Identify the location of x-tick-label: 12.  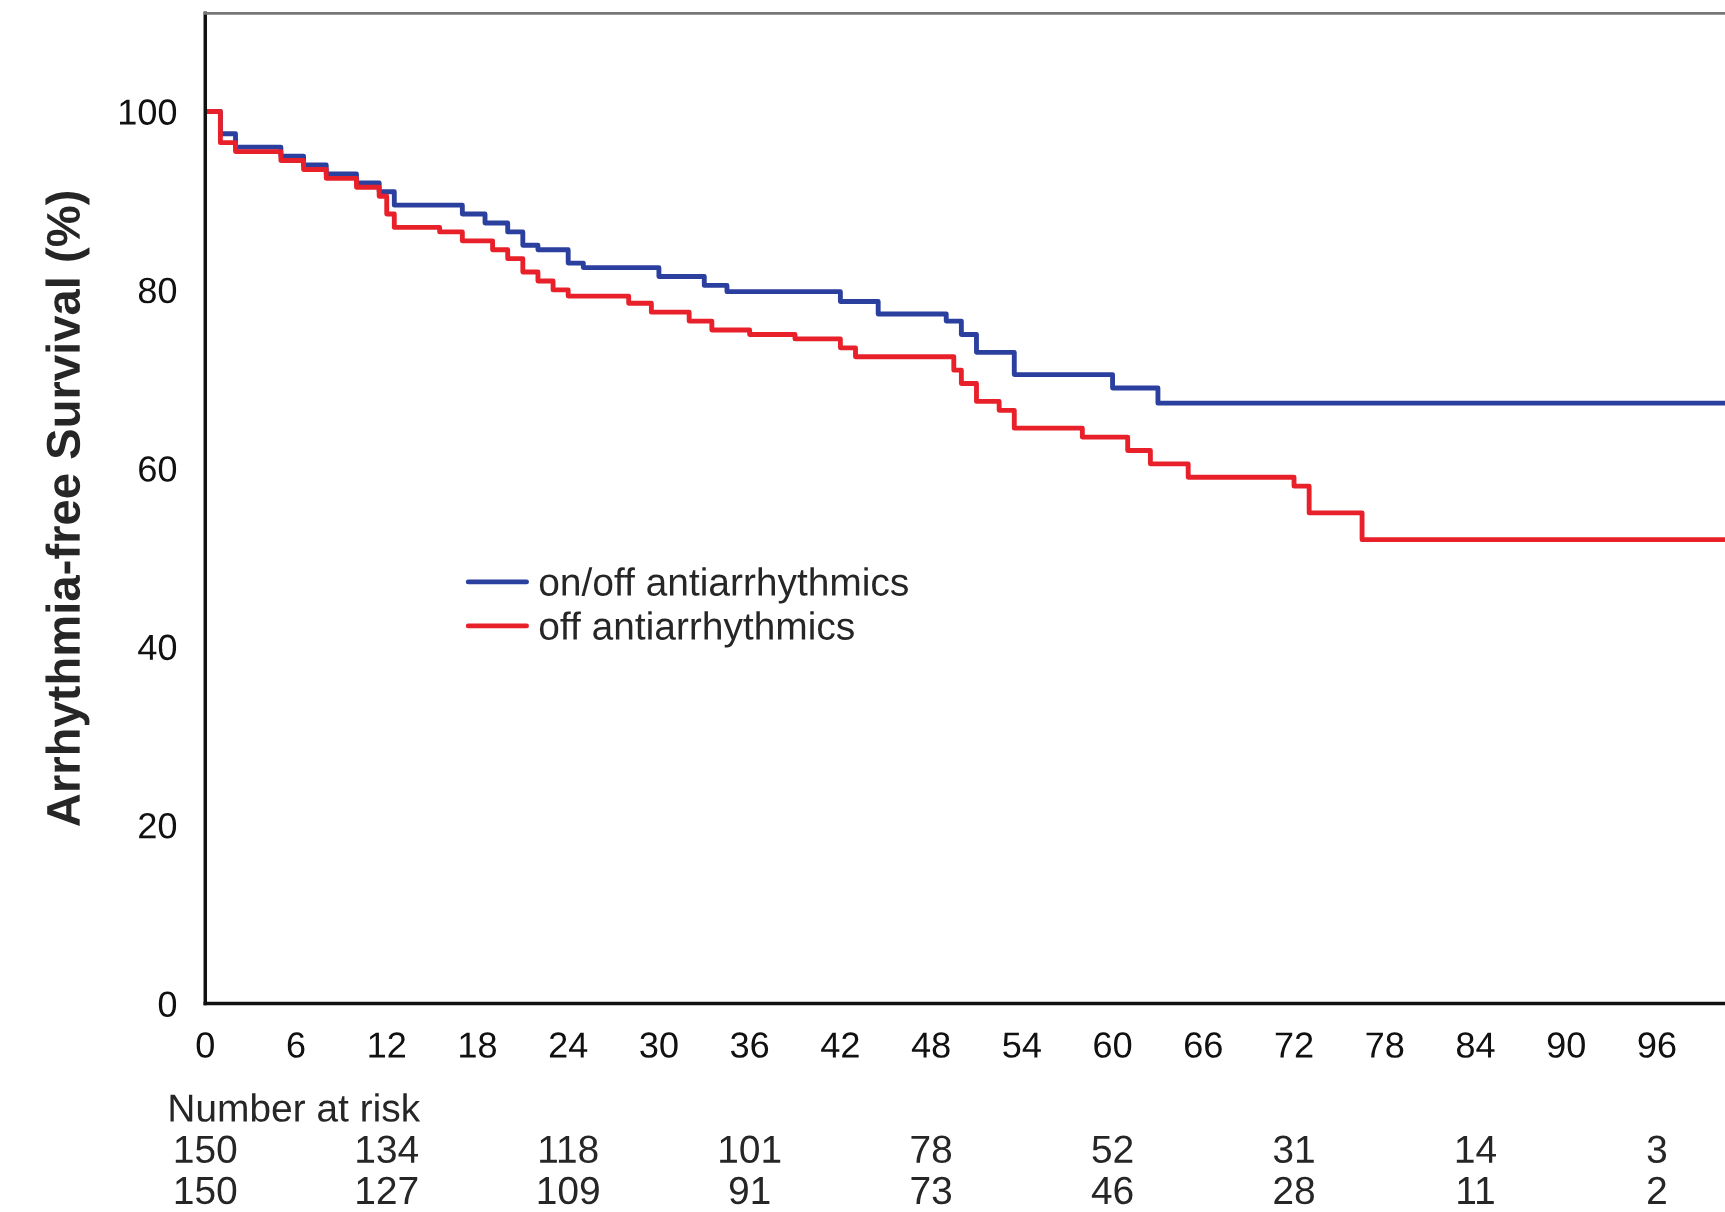
(387, 1045).